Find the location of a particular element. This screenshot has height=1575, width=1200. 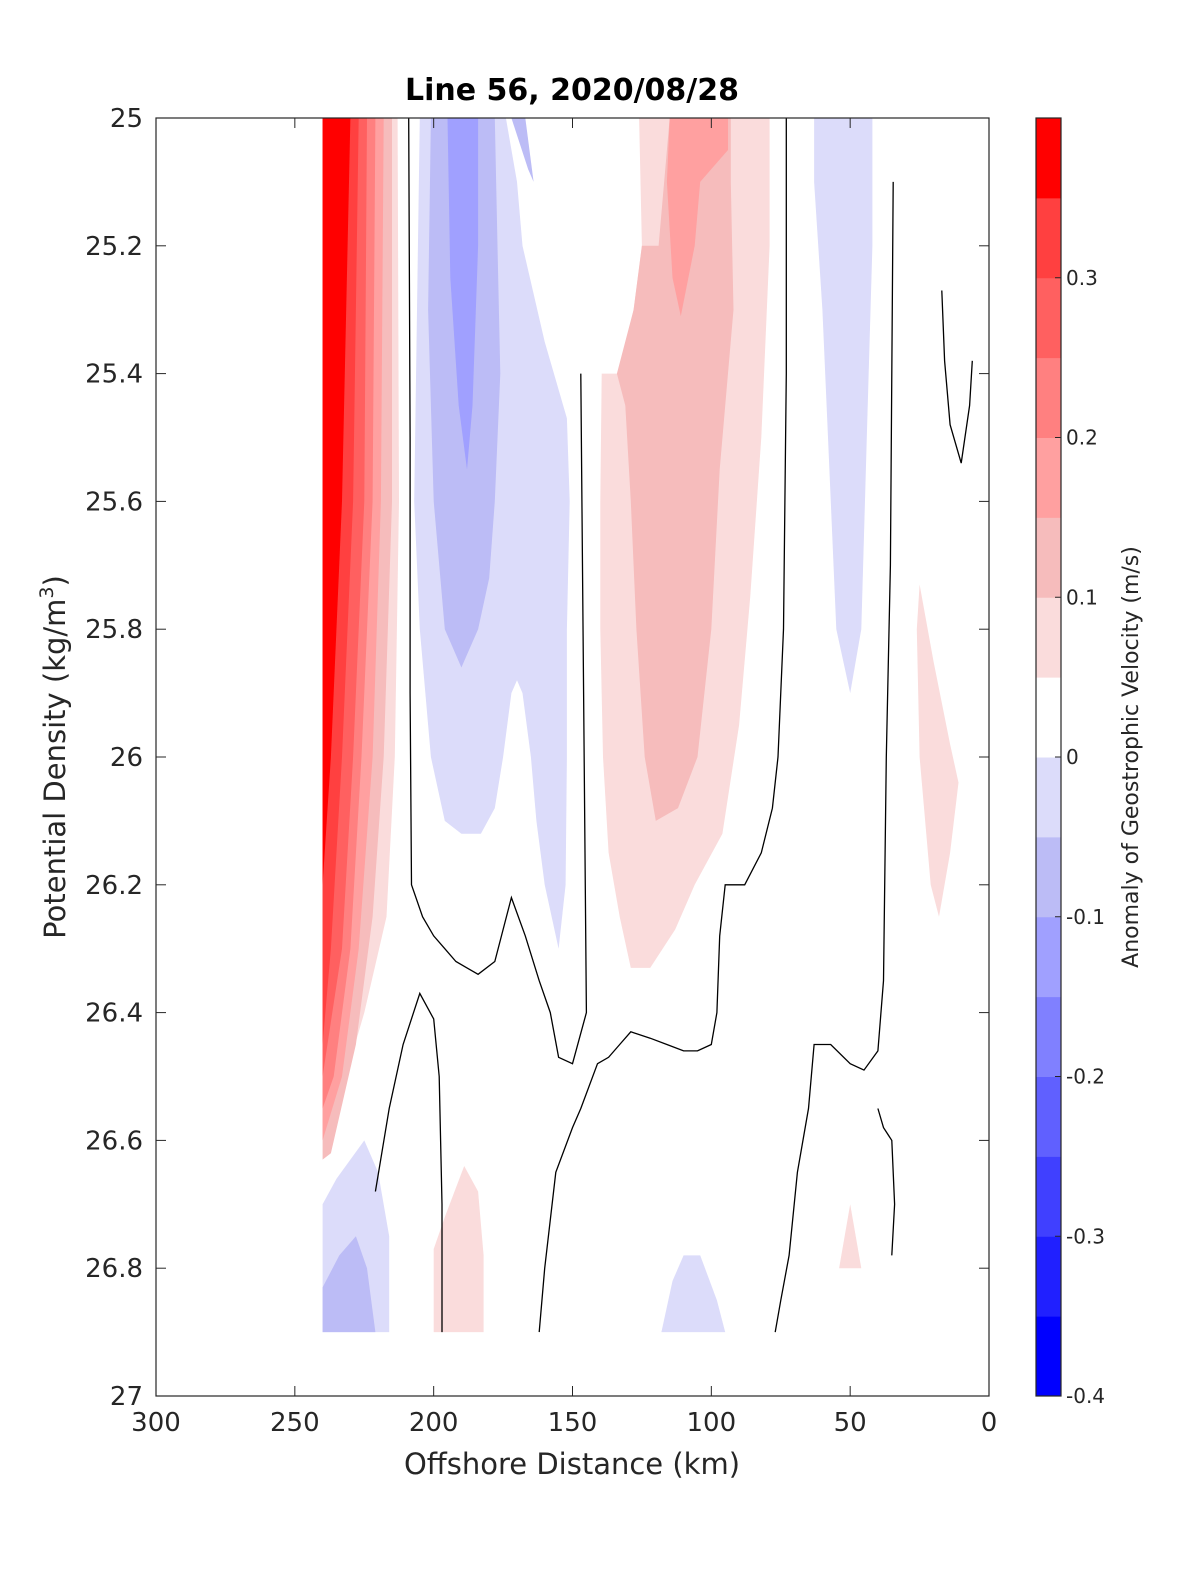

y-tick-label-8: 26.6 is located at coordinates (114, 1141).